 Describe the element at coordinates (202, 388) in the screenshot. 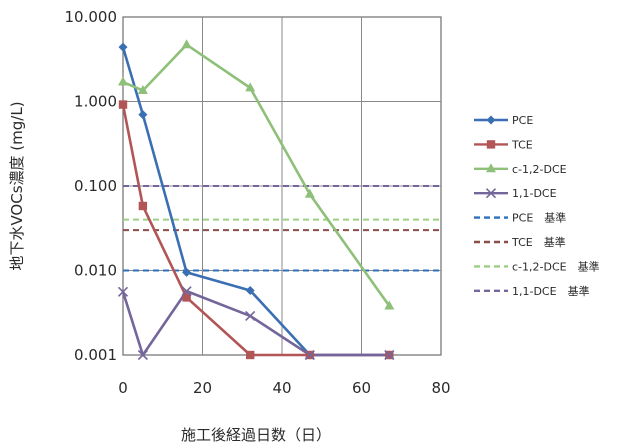

I see `x-tick-label: 20` at that location.